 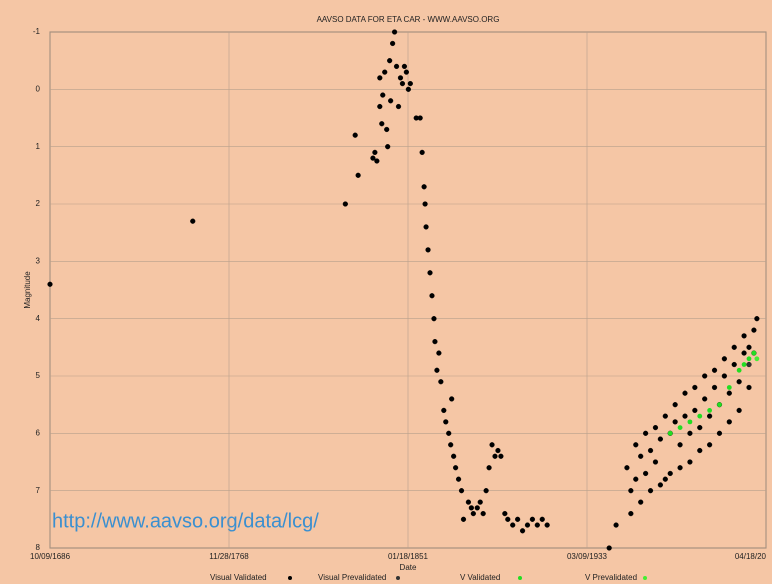 I want to click on legend-label: V Validated, so click(x=480, y=577).